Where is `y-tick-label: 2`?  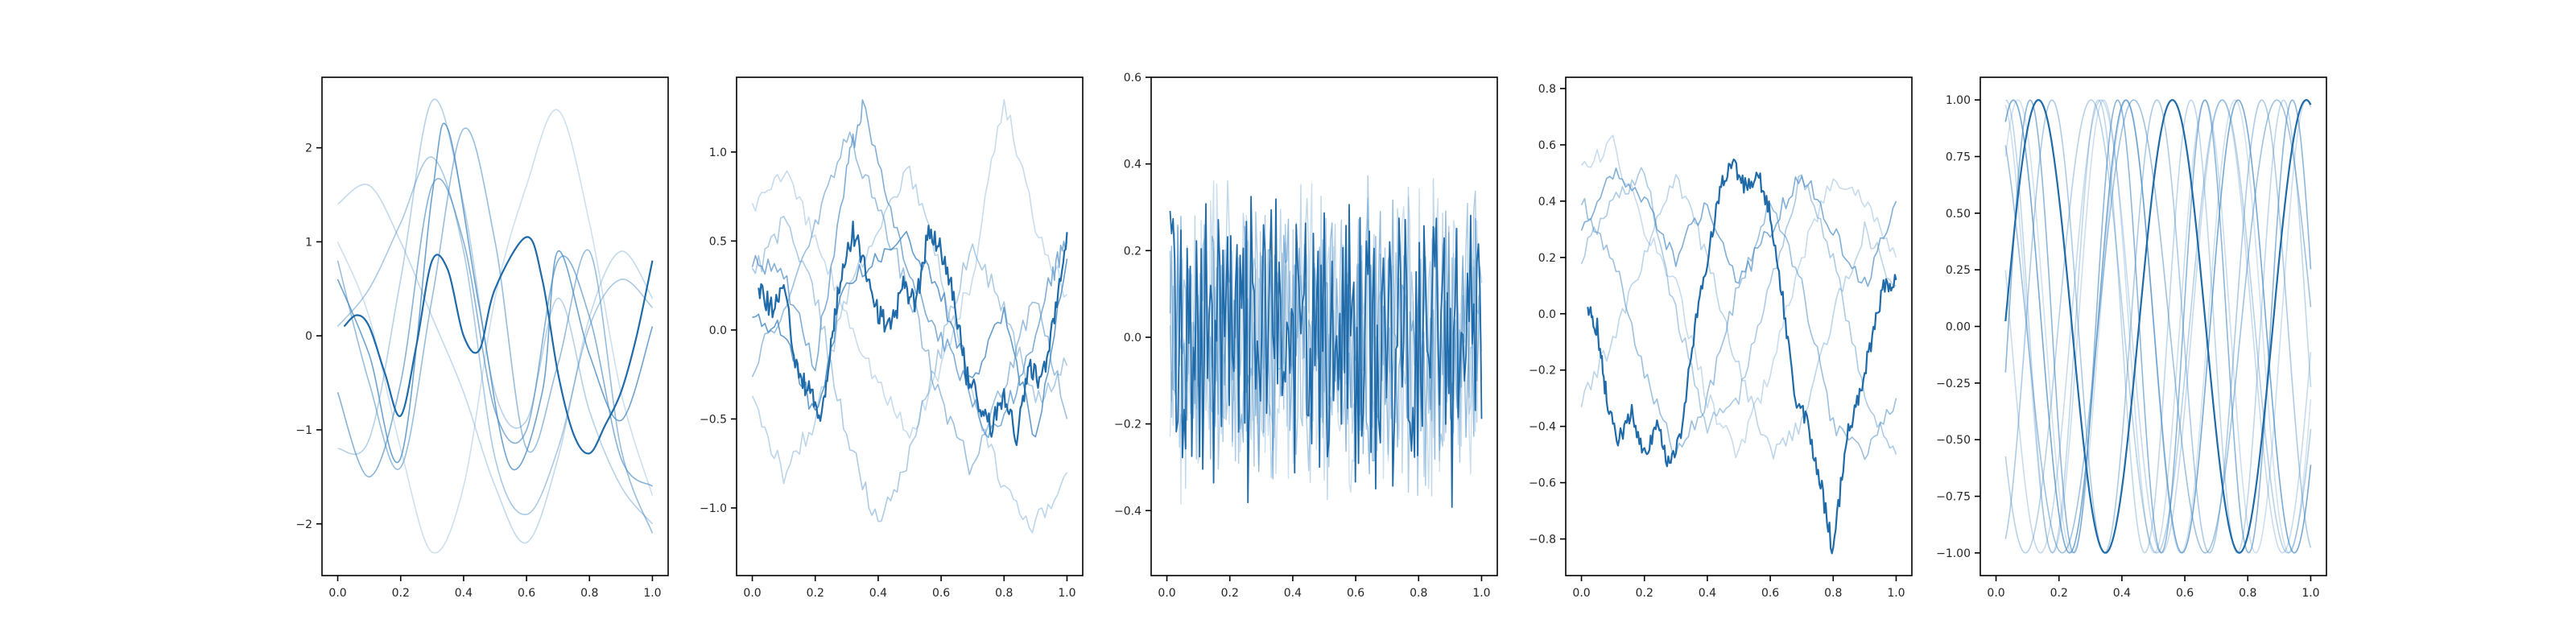 y-tick-label: 2 is located at coordinates (308, 148).